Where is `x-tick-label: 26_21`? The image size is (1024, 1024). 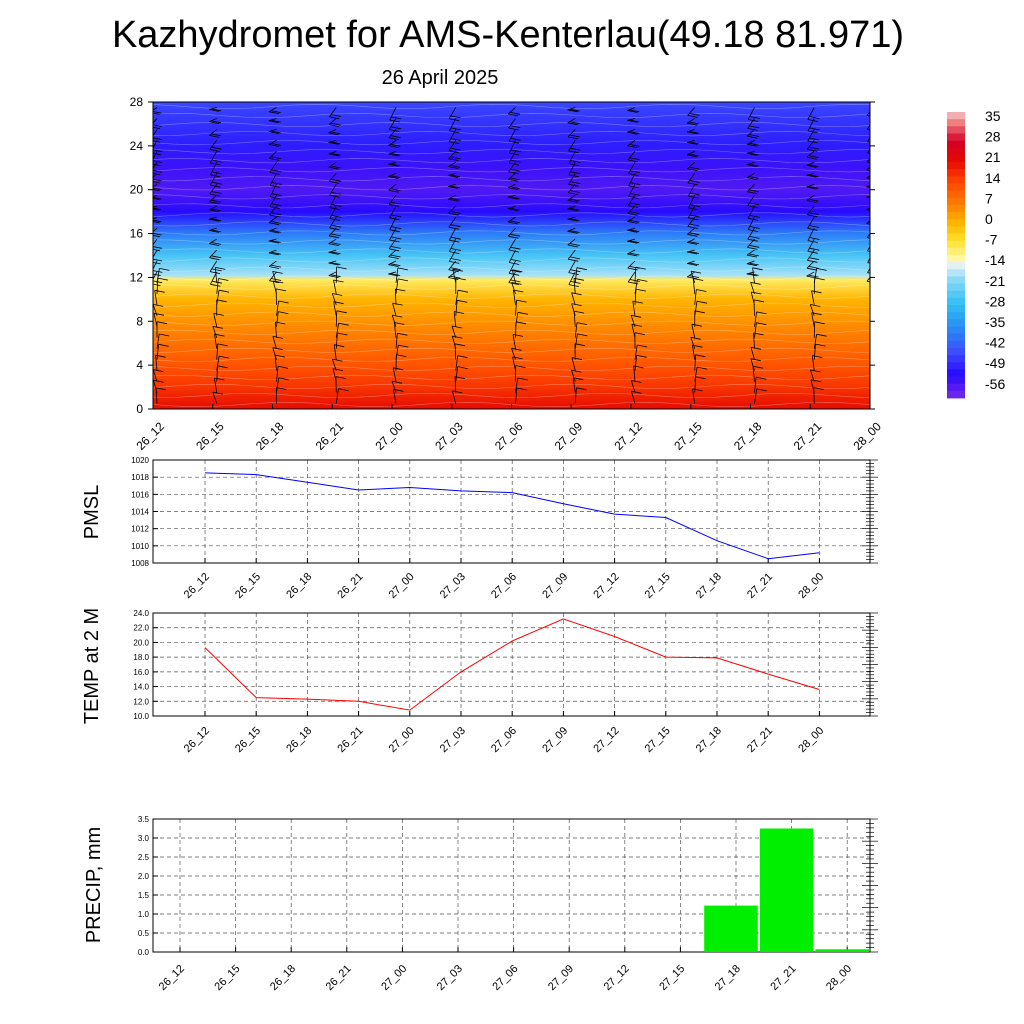
x-tick-label: 26_21 is located at coordinates (350, 740).